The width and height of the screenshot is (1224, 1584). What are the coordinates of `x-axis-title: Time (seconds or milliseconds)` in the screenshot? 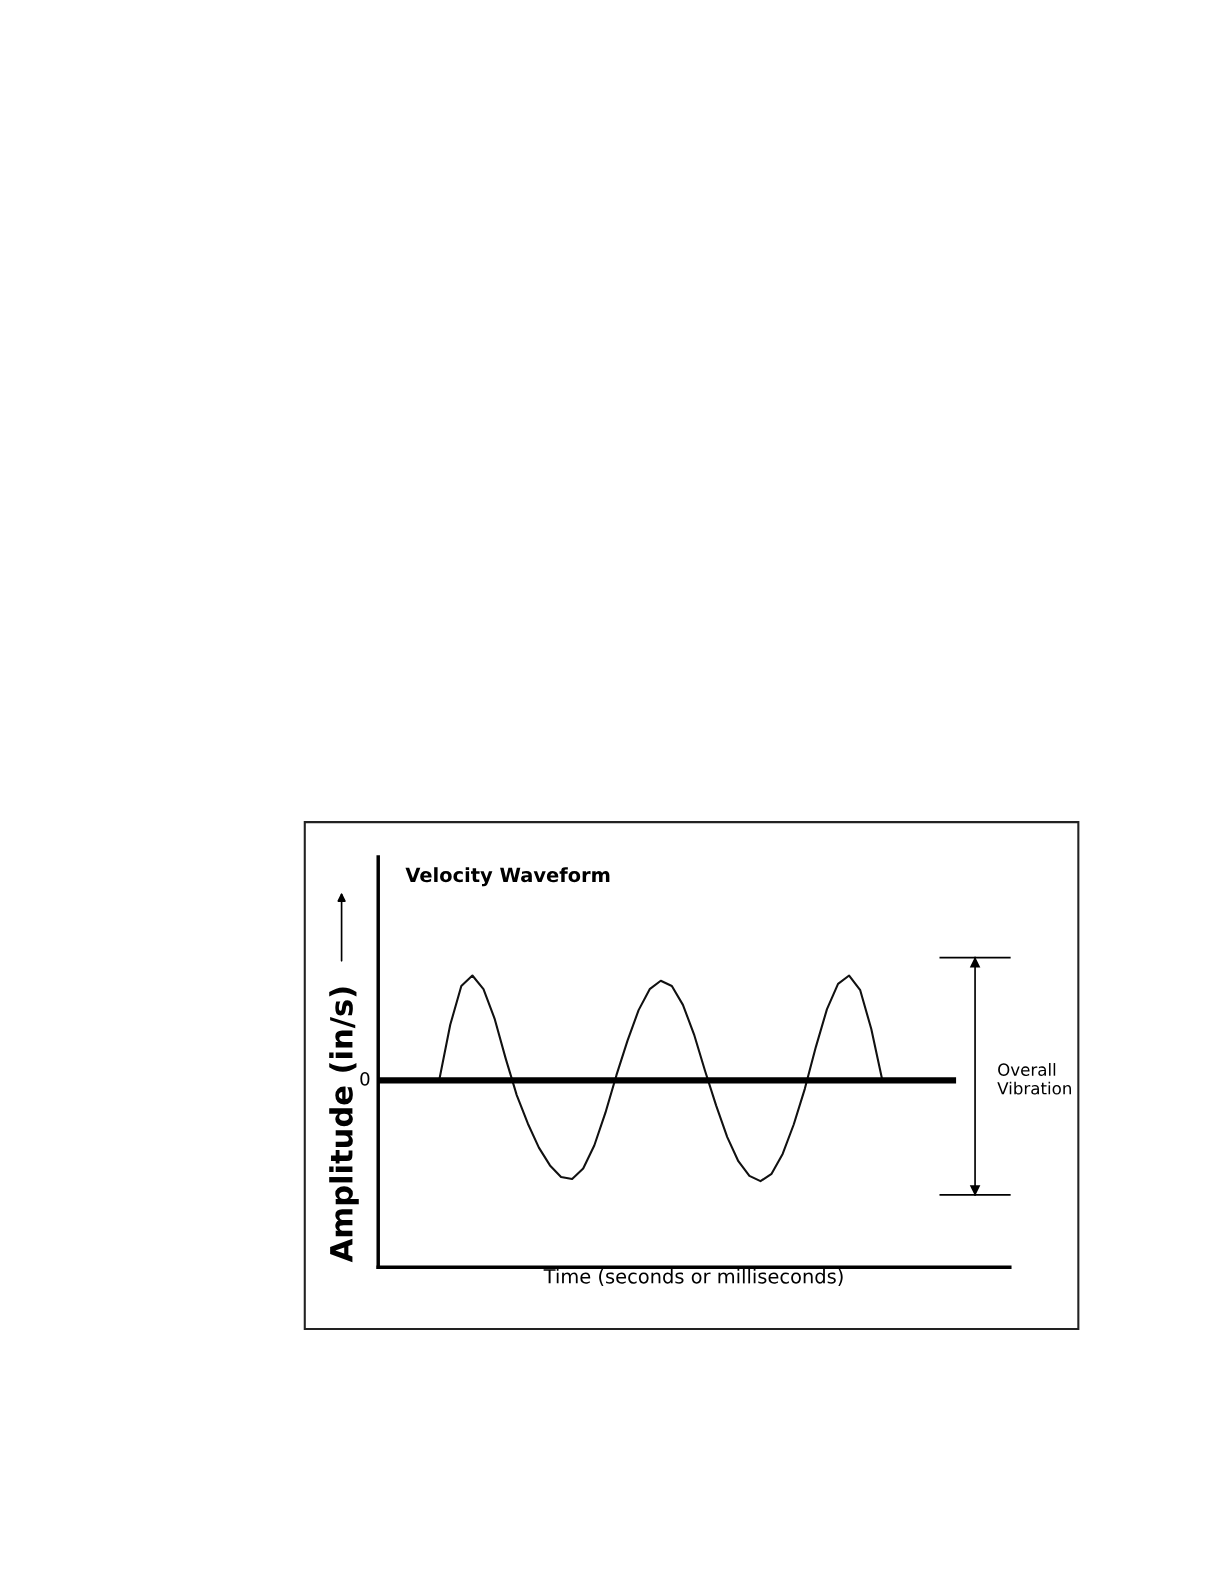 It's located at (693, 1277).